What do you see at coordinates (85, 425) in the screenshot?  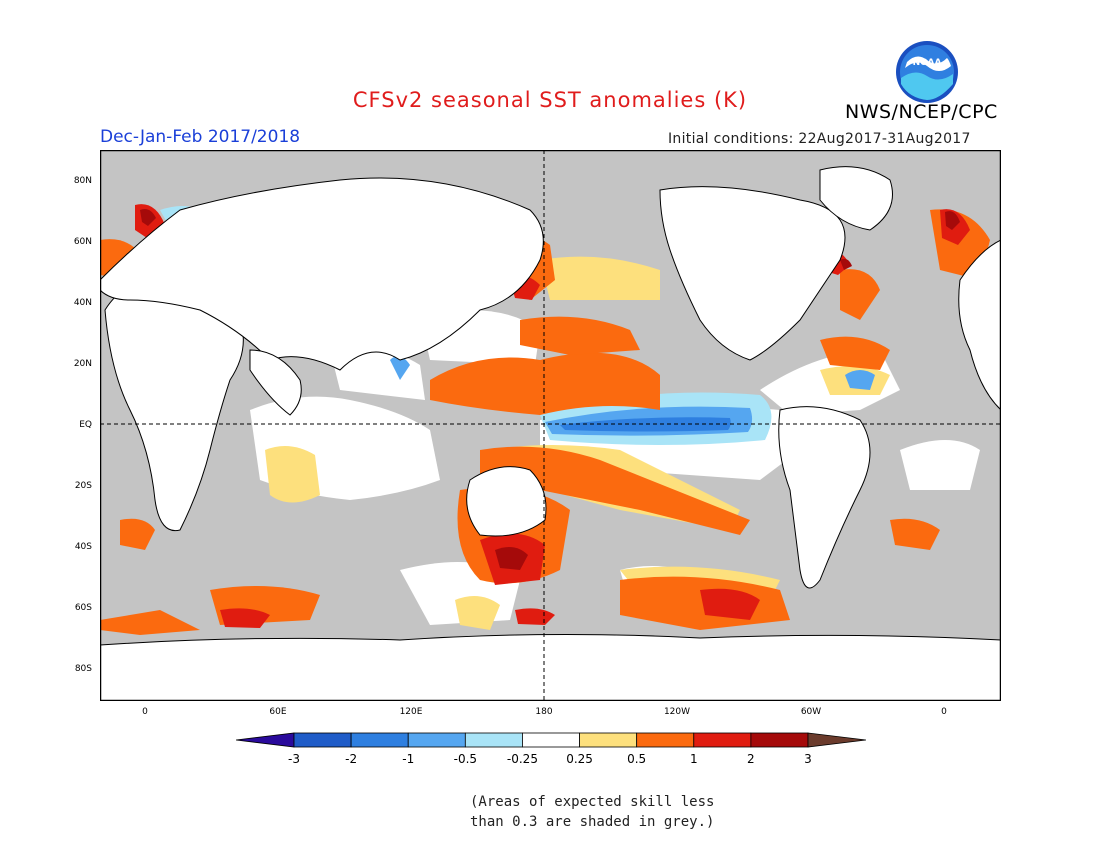 I see `lat-label-eq: EQ` at bounding box center [85, 425].